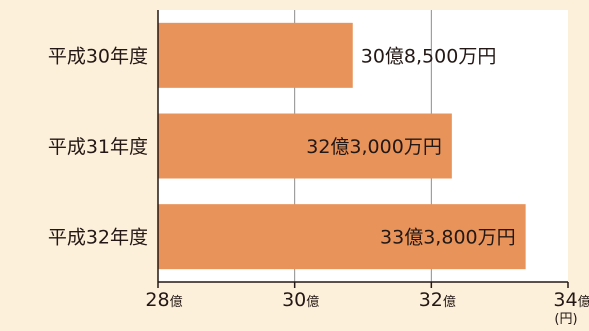 This screenshot has width=589, height=331. What do you see at coordinates (163, 300) in the screenshot?
I see `x-tick-label-28: 28億` at bounding box center [163, 300].